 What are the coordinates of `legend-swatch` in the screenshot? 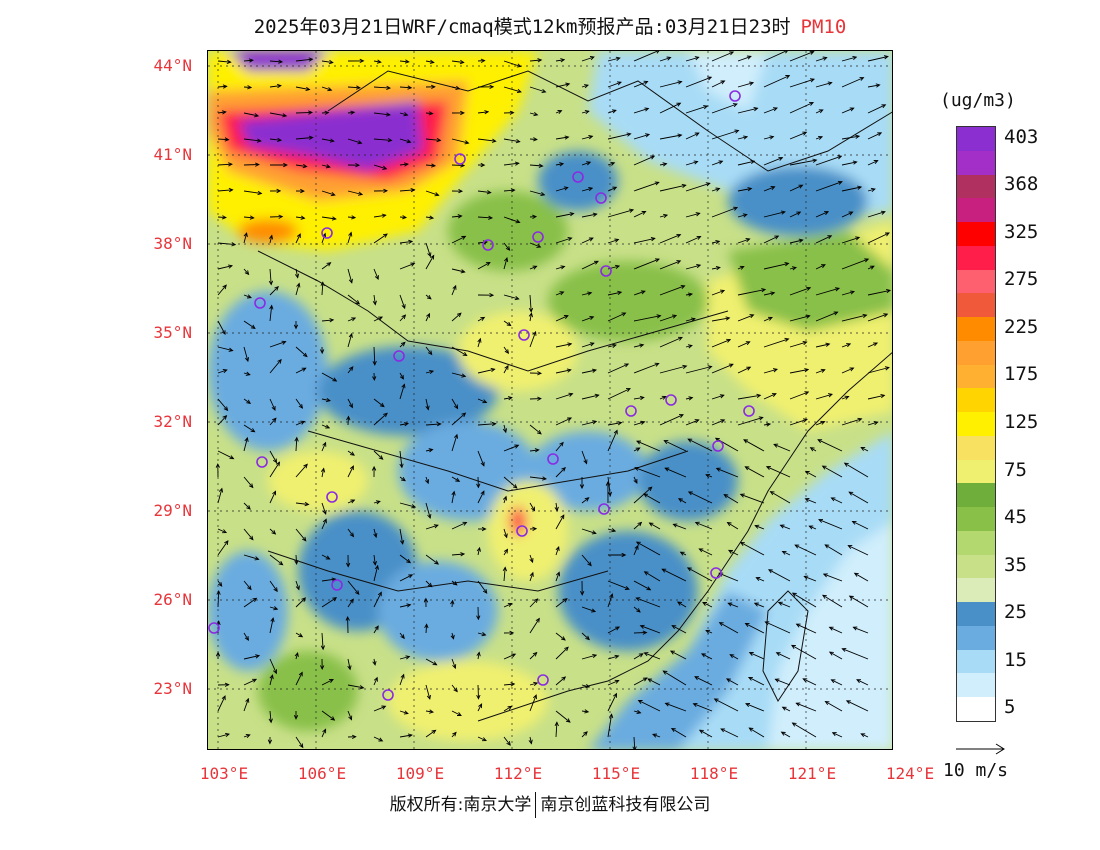 It's located at (976, 186).